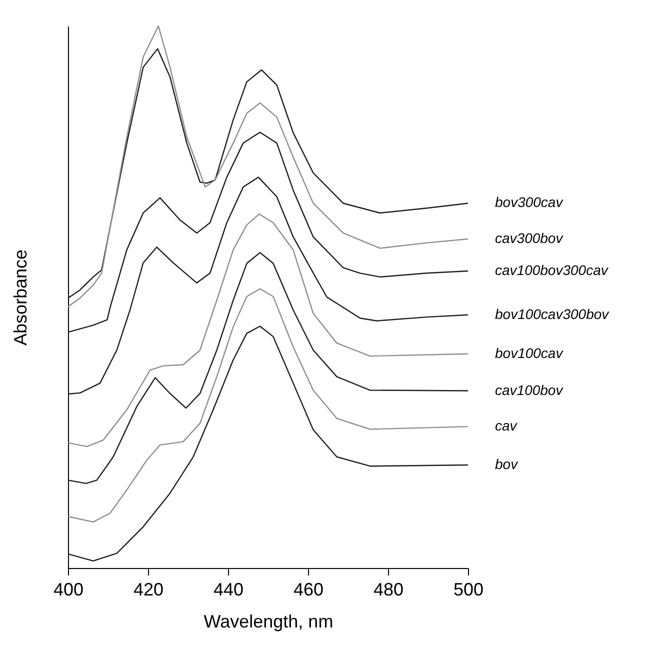 This screenshot has width=650, height=647. I want to click on series-label: cav, so click(506, 426).